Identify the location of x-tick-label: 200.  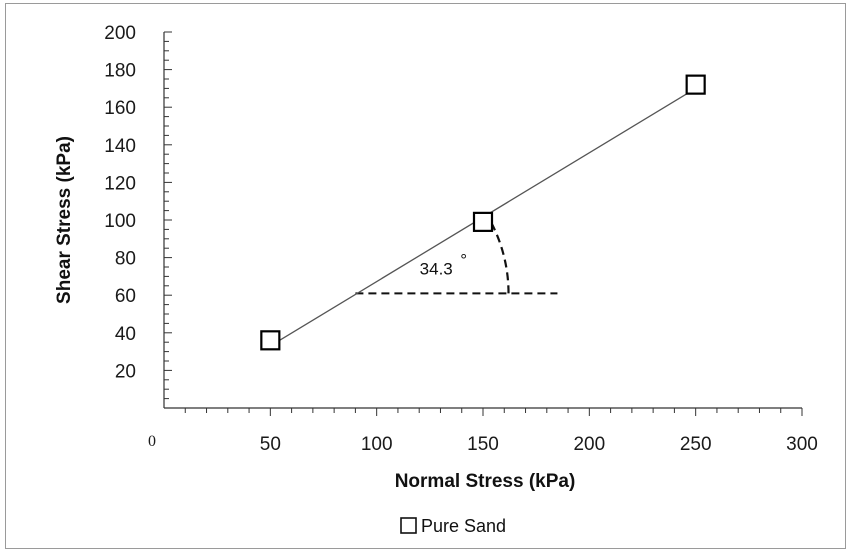
(589, 444).